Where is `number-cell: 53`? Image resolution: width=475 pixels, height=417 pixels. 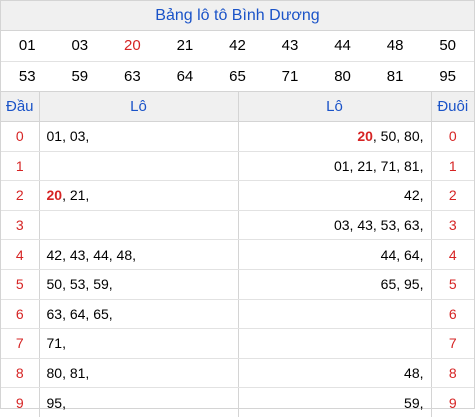
number-cell: 53 is located at coordinates (27, 76).